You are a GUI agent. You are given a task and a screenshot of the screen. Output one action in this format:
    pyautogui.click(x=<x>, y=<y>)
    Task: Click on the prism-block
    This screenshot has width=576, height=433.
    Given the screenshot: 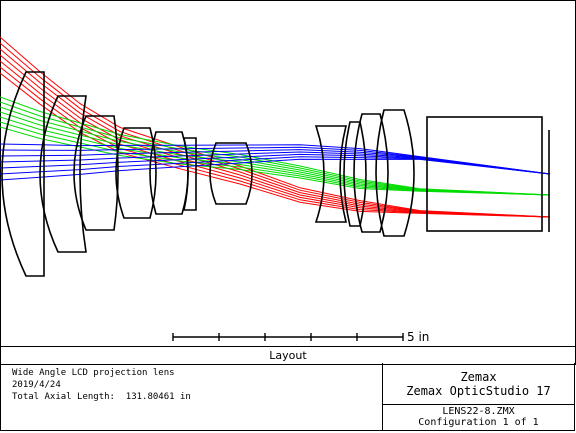 What is the action you would take?
    pyautogui.click(x=484, y=174)
    